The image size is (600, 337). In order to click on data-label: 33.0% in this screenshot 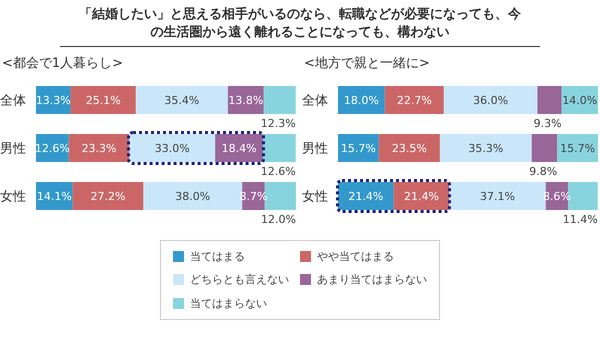, I will do `click(172, 148)`.